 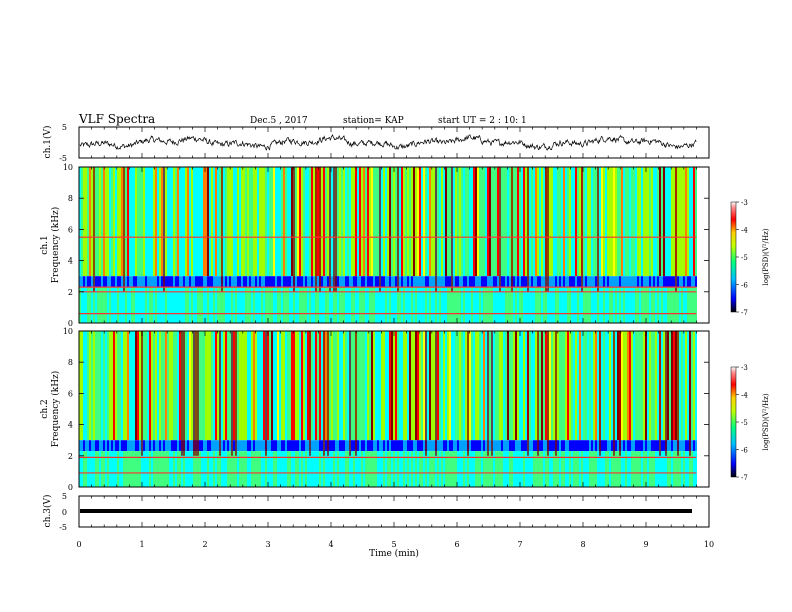 What do you see at coordinates (70, 393) in the screenshot?
I see `ytick-label: 6` at bounding box center [70, 393].